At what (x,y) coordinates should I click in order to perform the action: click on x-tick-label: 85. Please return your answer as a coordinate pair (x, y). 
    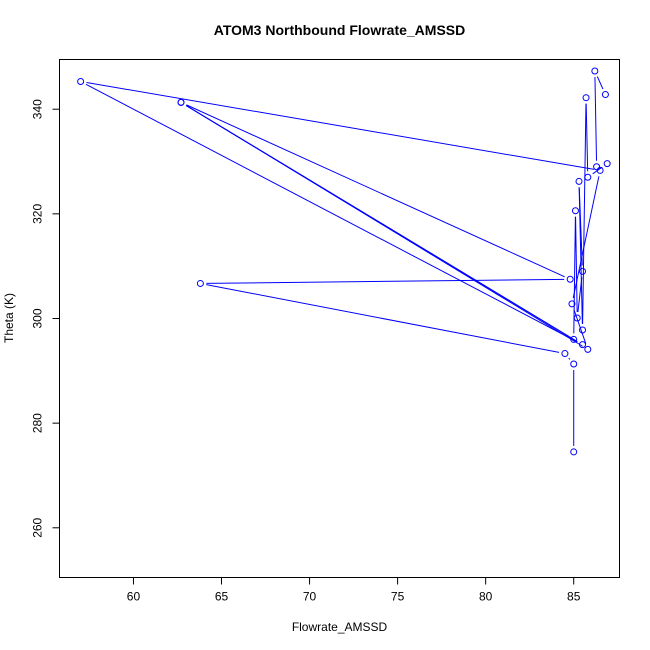
    Looking at the image, I should click on (574, 597).